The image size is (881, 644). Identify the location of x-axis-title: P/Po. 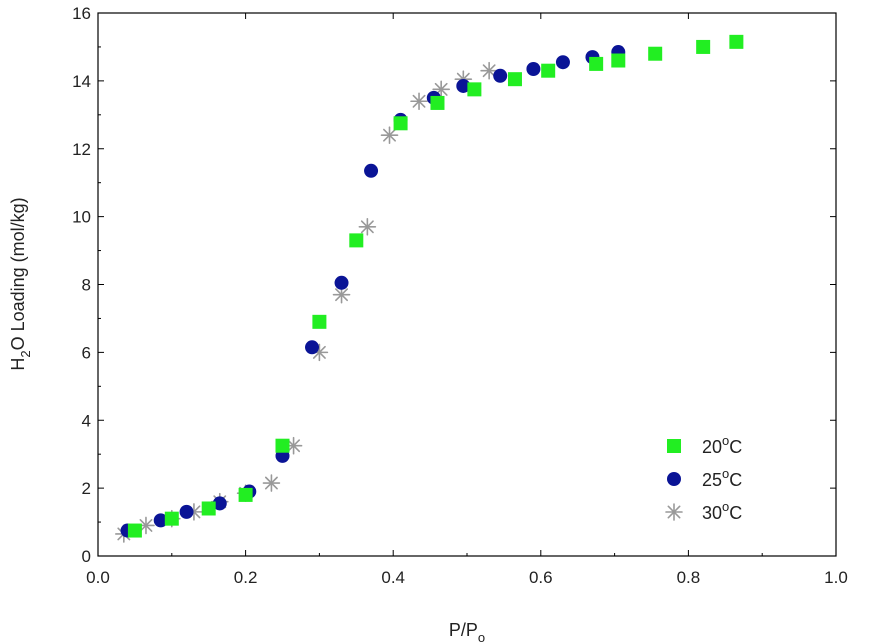
(467, 632).